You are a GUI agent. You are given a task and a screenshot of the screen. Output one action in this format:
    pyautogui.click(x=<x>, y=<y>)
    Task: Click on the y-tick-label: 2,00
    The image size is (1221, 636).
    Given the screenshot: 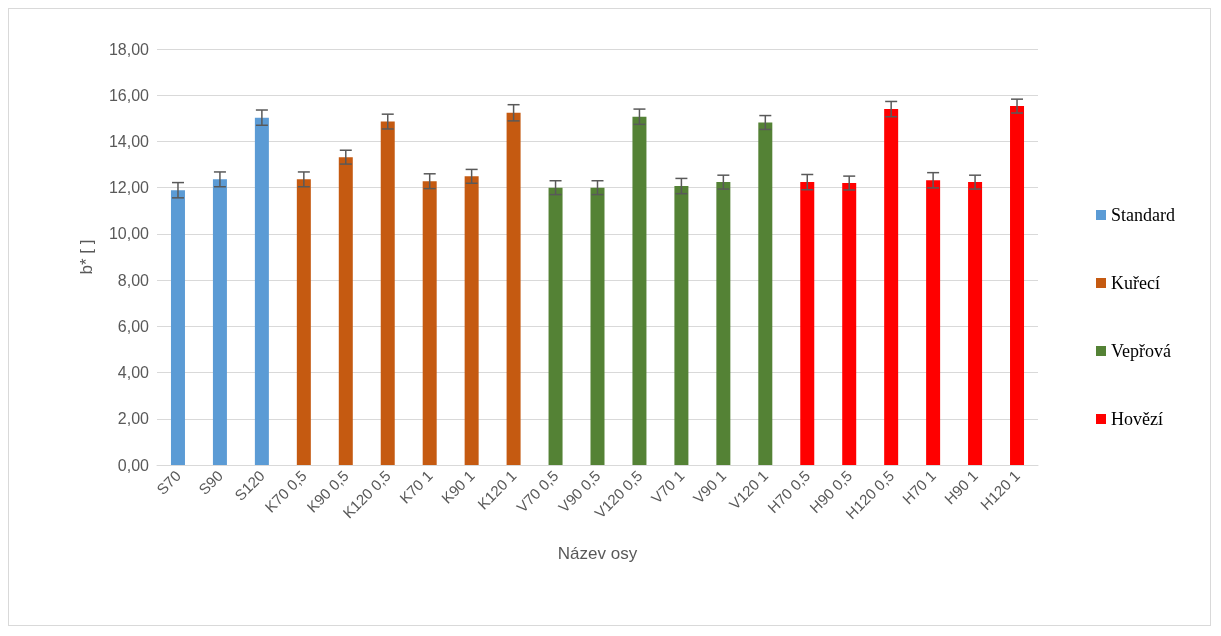 What is the action you would take?
    pyautogui.click(x=133, y=419)
    